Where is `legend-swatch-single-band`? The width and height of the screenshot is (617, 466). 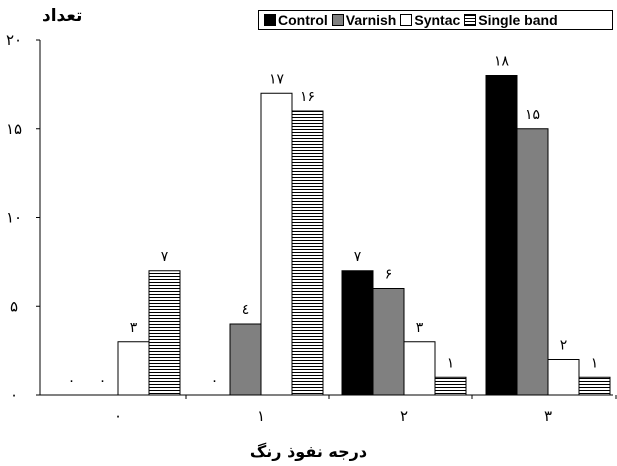 legend-swatch-single-band is located at coordinates (470, 20).